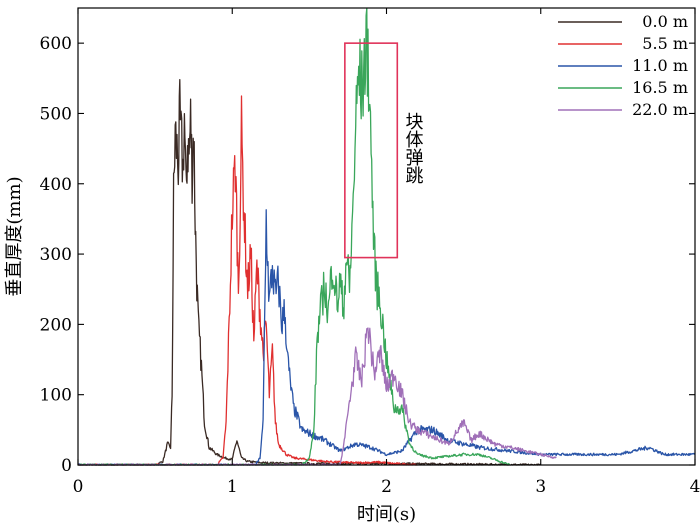 The image size is (700, 525). Describe the element at coordinates (78, 487) in the screenshot. I see `x-tick-label: 0` at that location.